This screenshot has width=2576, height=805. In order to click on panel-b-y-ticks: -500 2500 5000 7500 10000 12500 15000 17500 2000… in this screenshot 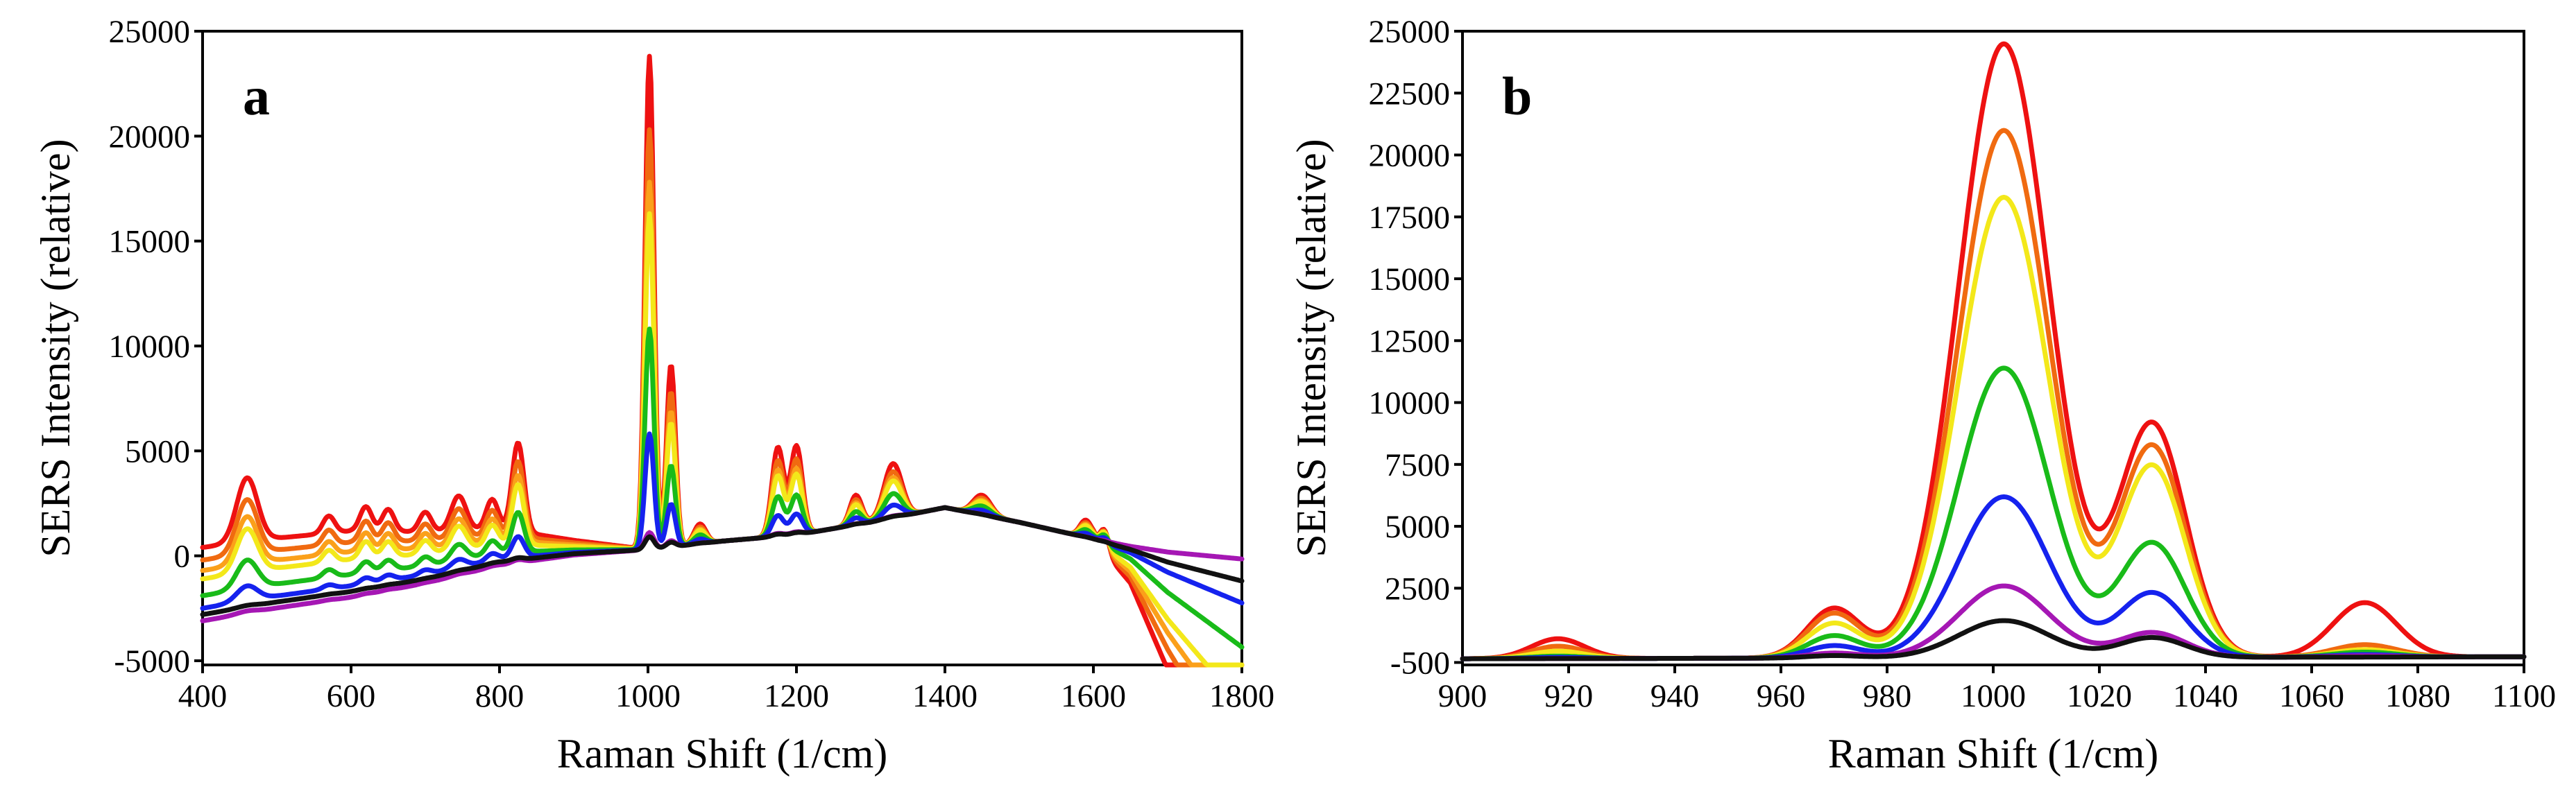, I will do `click(1415, 348)`.